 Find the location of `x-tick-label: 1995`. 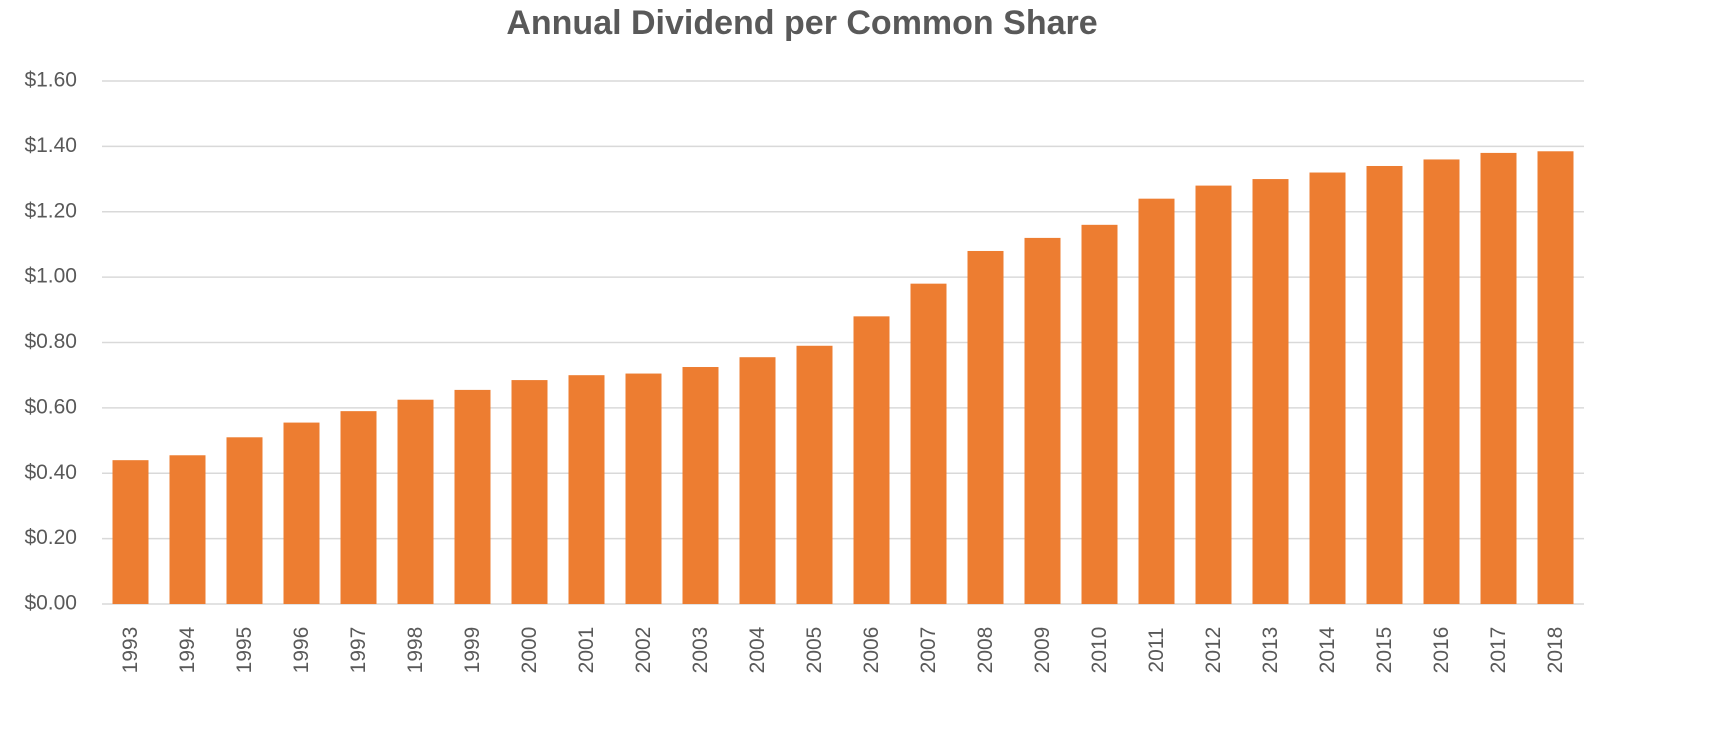

x-tick-label: 1995 is located at coordinates (244, 650).